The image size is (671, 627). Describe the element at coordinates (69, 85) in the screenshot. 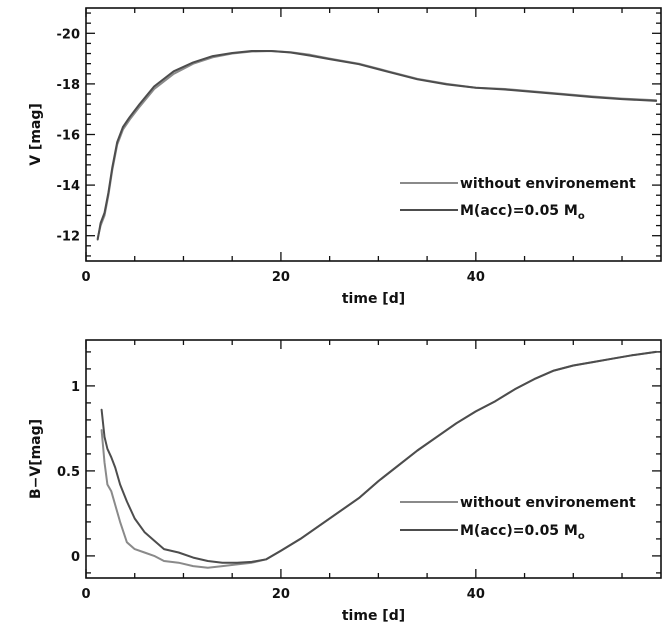

I see `y-tick-label: -18` at that location.